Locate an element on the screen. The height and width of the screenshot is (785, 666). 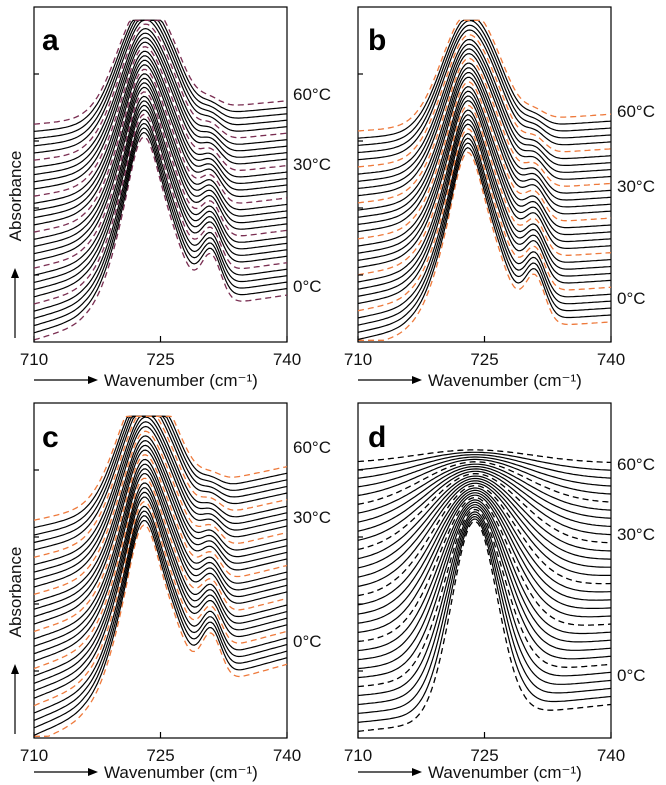
y-axis-arrow-top is located at coordinates (15, 303).